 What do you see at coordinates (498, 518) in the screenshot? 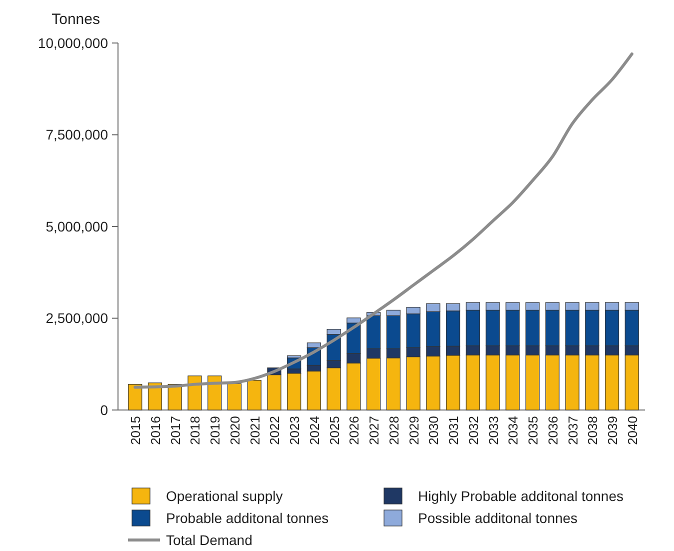
I see `legend-label: Possible additonal tonnes` at bounding box center [498, 518].